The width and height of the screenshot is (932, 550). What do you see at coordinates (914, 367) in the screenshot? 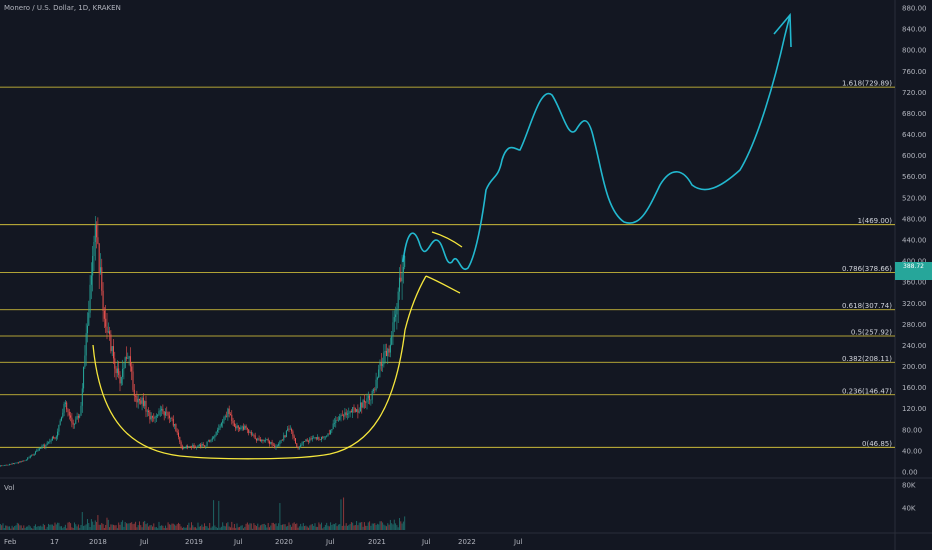
I see `y-tick-label: 200.00` at bounding box center [914, 367].